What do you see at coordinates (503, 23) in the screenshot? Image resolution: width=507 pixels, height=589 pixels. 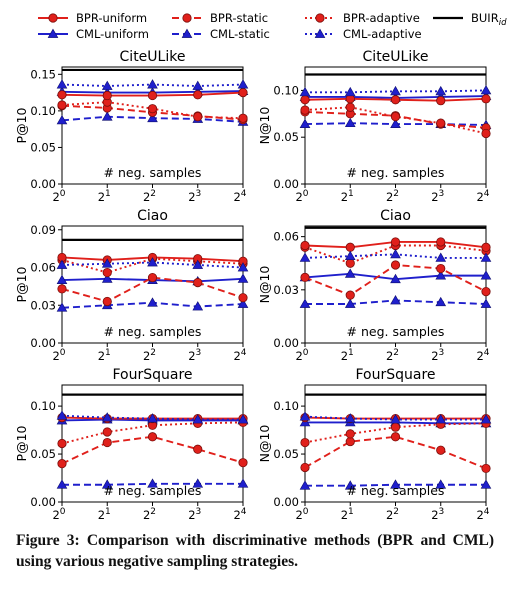 I see `legend-subscript: id` at bounding box center [503, 23].